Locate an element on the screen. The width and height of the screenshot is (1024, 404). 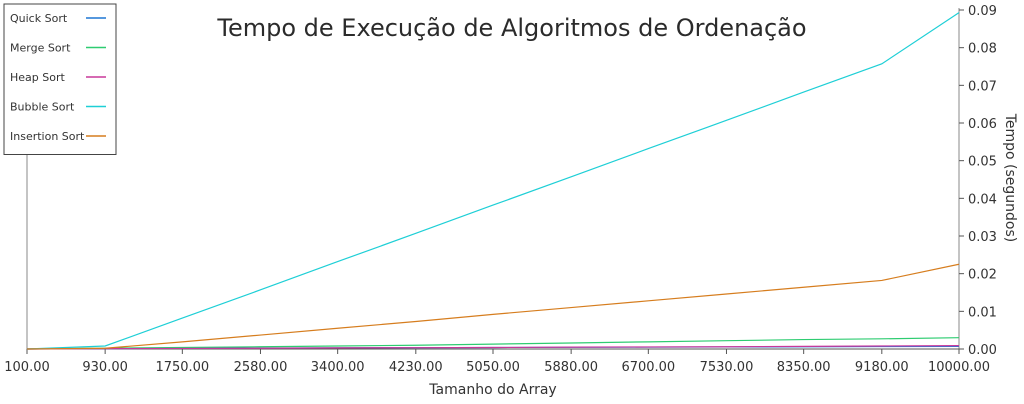
y-tick-label: 0.04 is located at coordinates (982, 199).